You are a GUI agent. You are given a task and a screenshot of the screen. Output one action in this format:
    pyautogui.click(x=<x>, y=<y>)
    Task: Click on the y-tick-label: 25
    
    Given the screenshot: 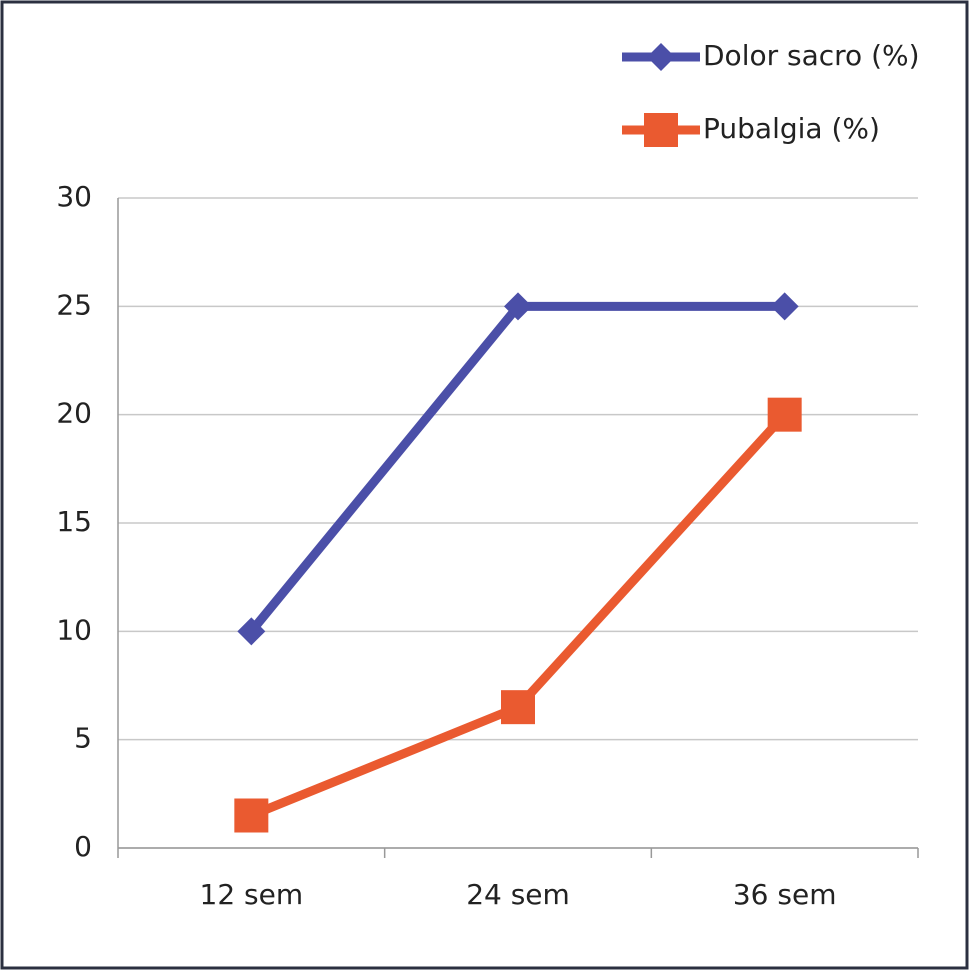 What is the action you would take?
    pyautogui.click(x=74, y=304)
    